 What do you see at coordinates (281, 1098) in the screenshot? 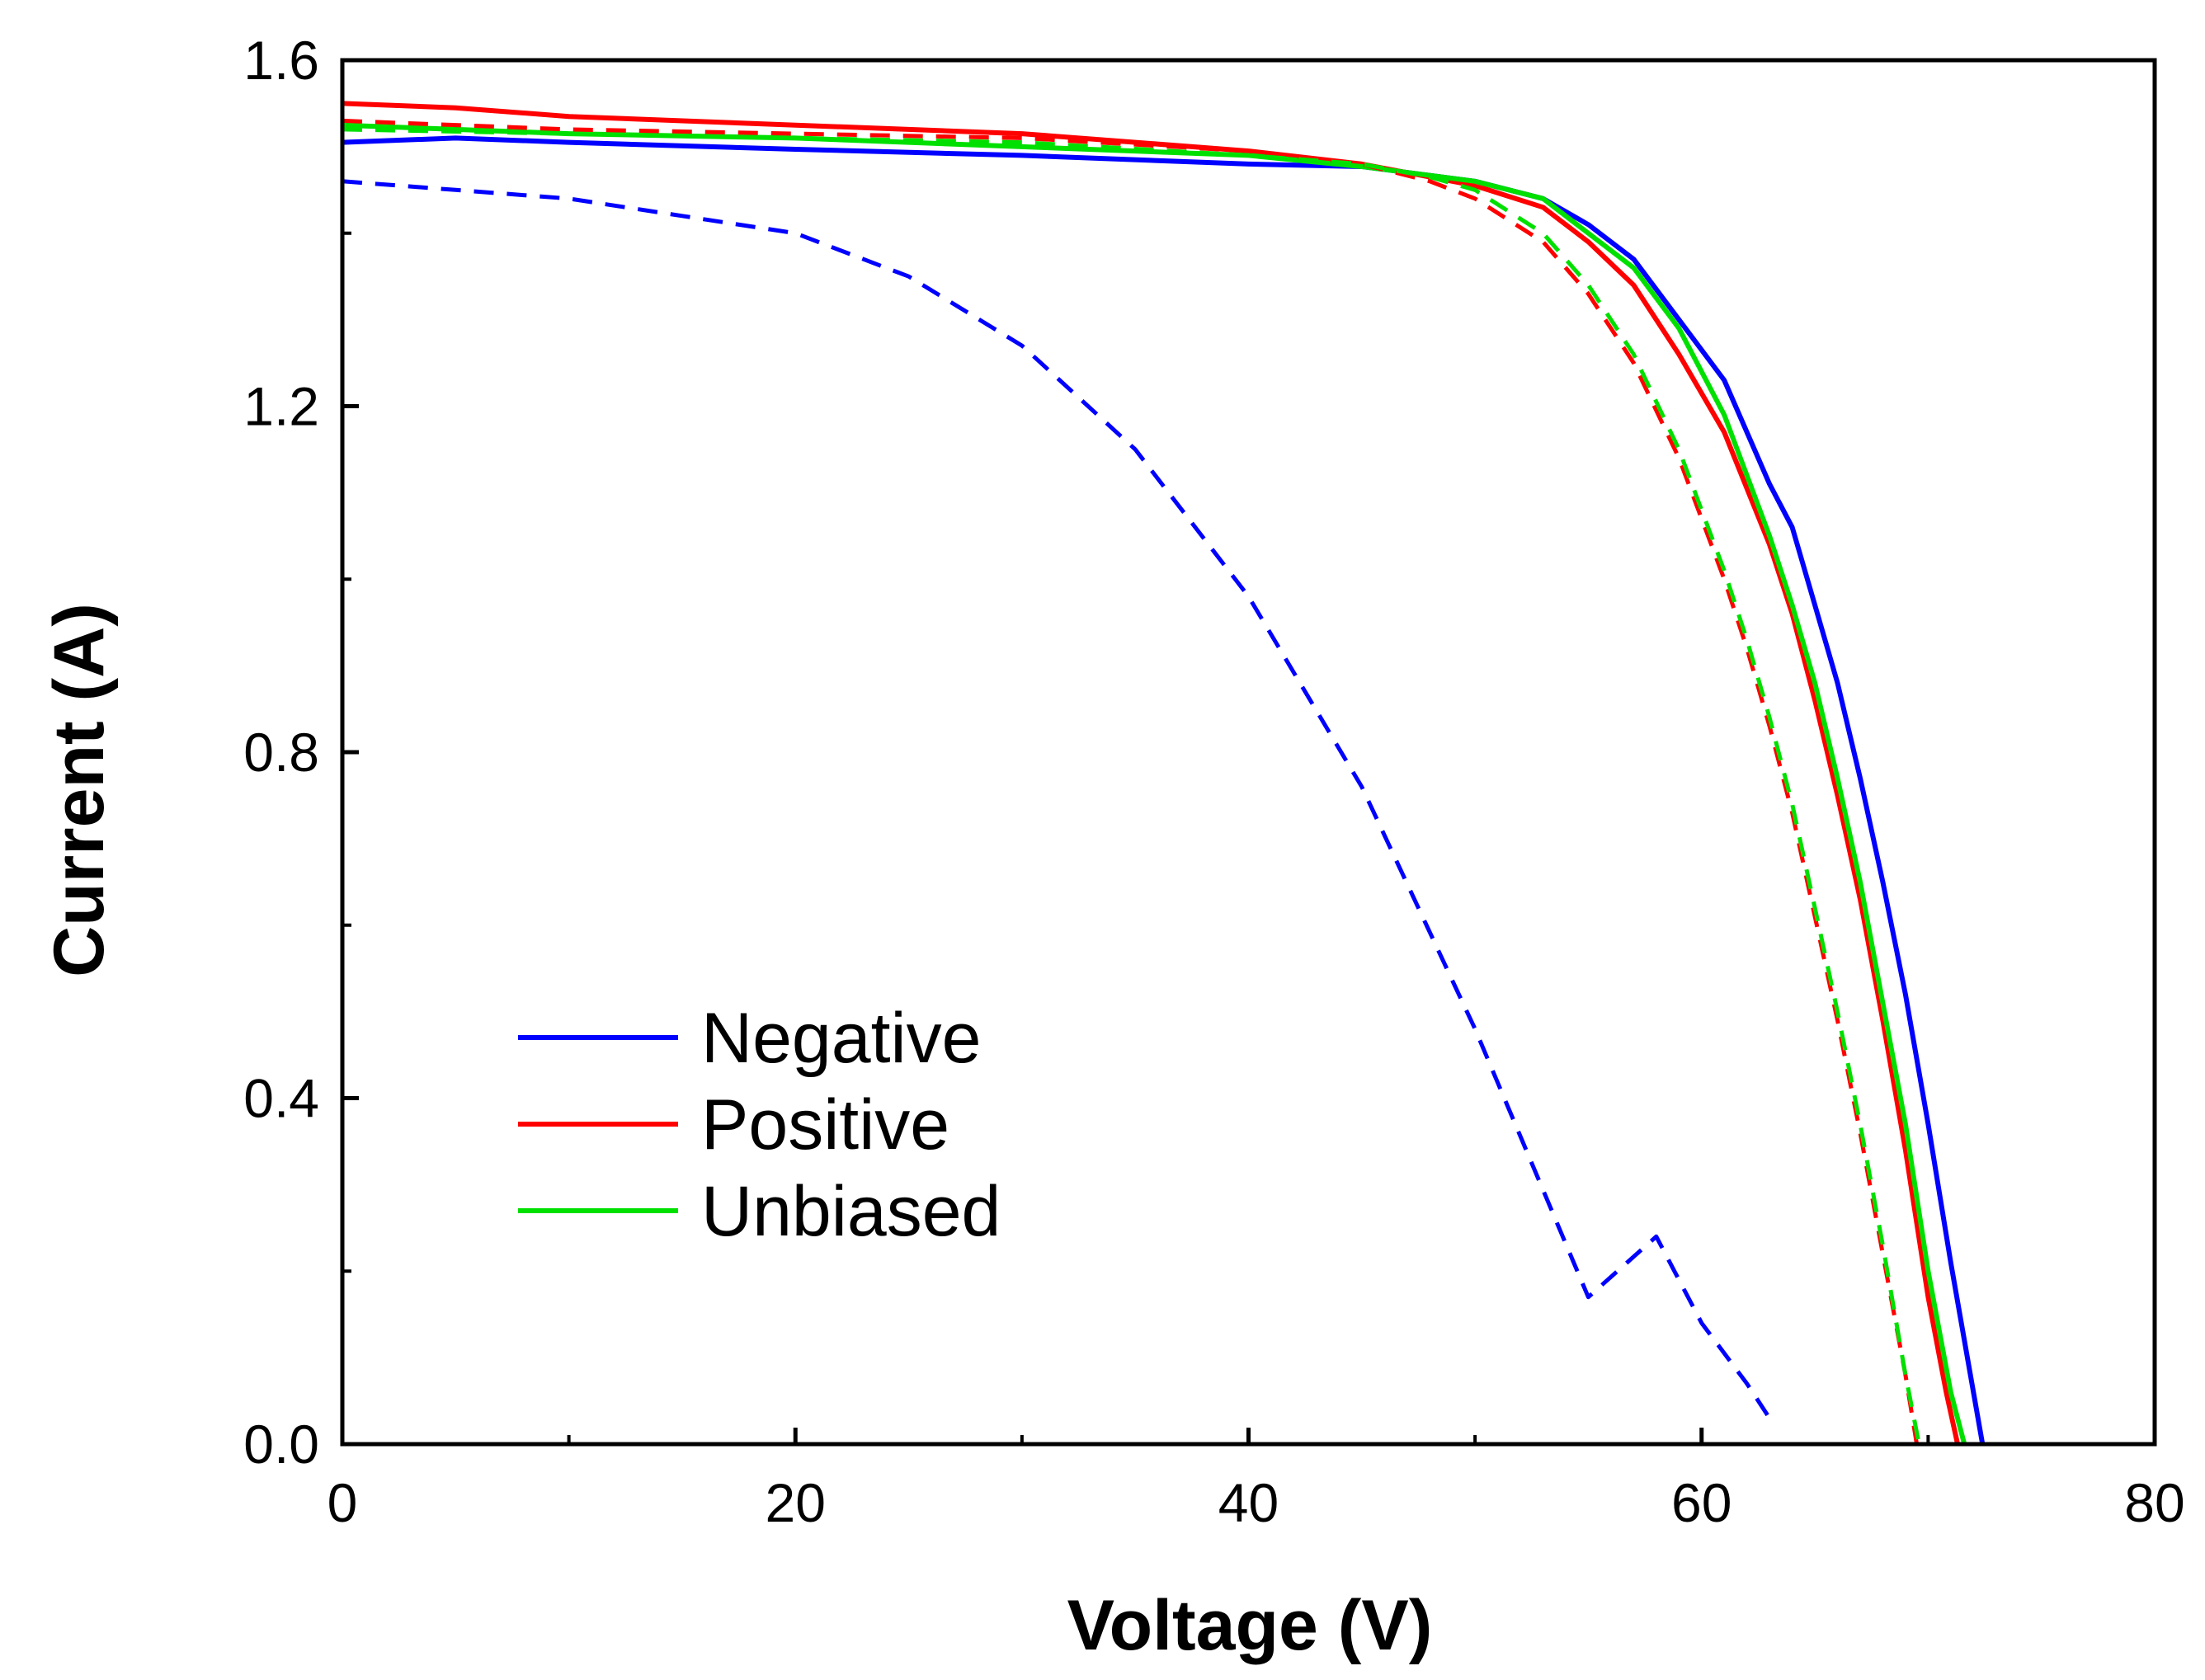
I see `y-tick-label: 0.4` at bounding box center [281, 1098].